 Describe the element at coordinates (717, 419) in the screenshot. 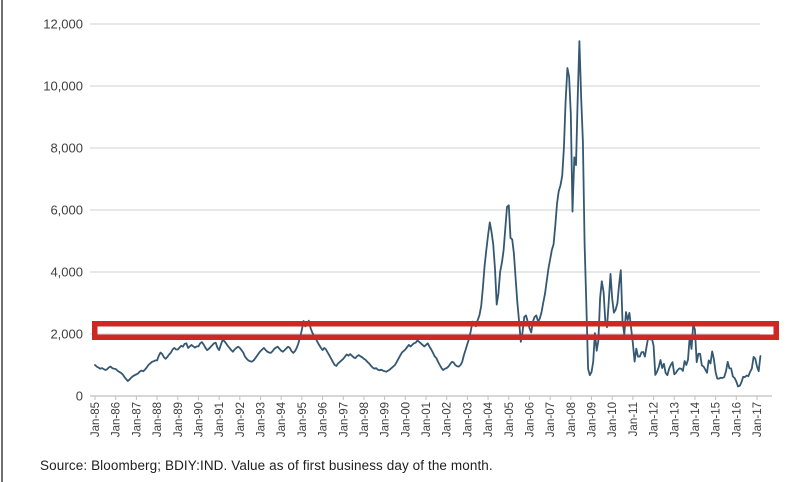

I see `x-axis-label: Jan-15` at that location.